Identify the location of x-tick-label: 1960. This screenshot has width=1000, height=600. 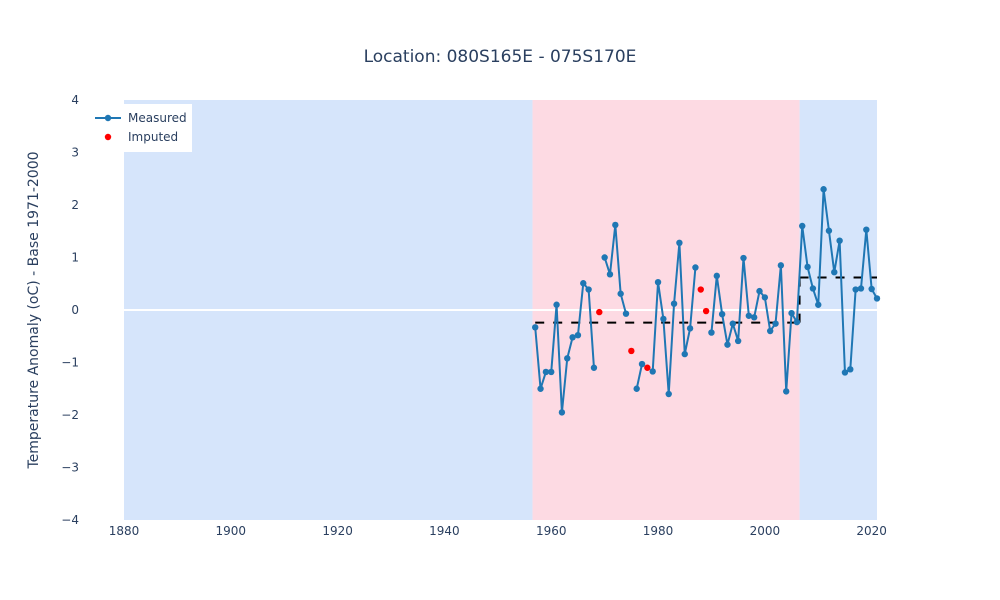
(551, 531).